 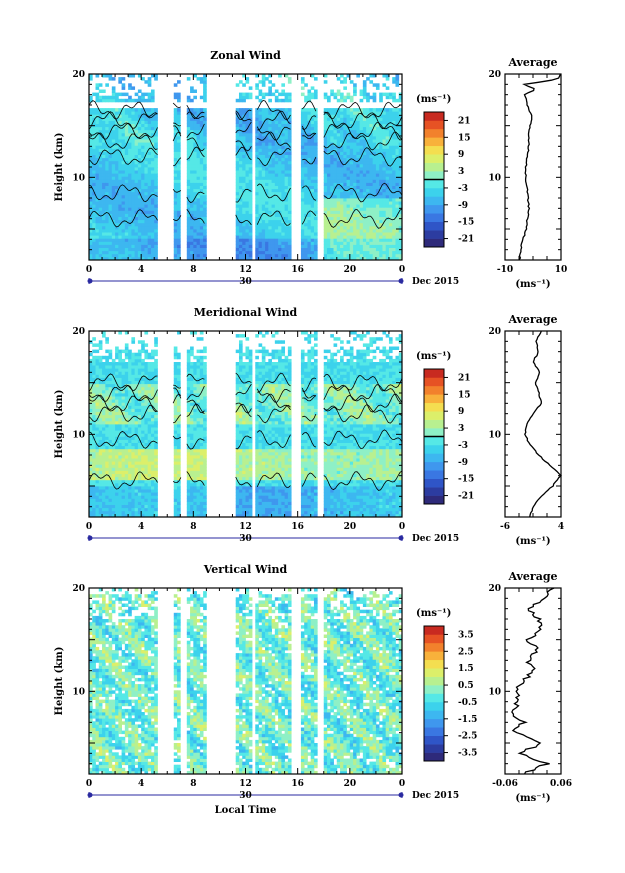 What do you see at coordinates (246, 167) in the screenshot?
I see `heatmap-cells` at bounding box center [246, 167].